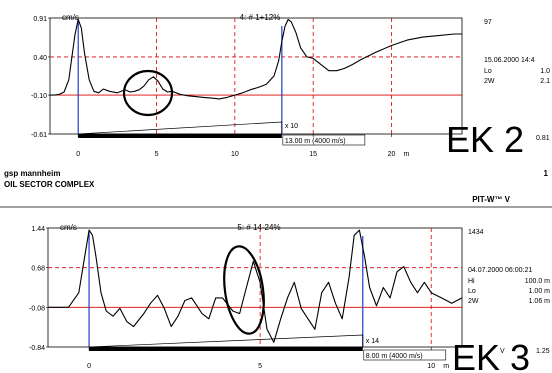 This screenshot has width=552, height=373. Describe the element at coordinates (394, 356) in the screenshot. I see `length-label: 8.00 m (4000 m/s)` at that location.